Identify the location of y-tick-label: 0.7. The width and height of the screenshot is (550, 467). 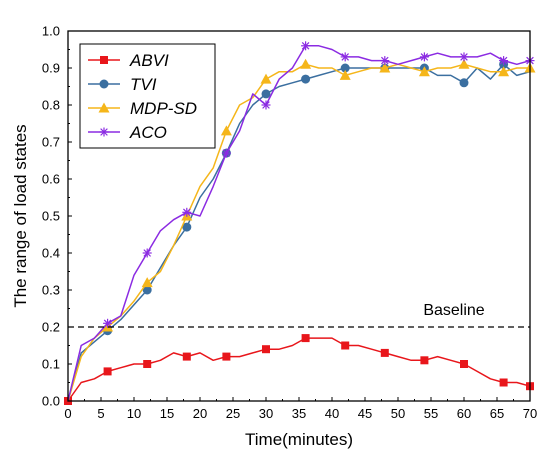
(51, 142).